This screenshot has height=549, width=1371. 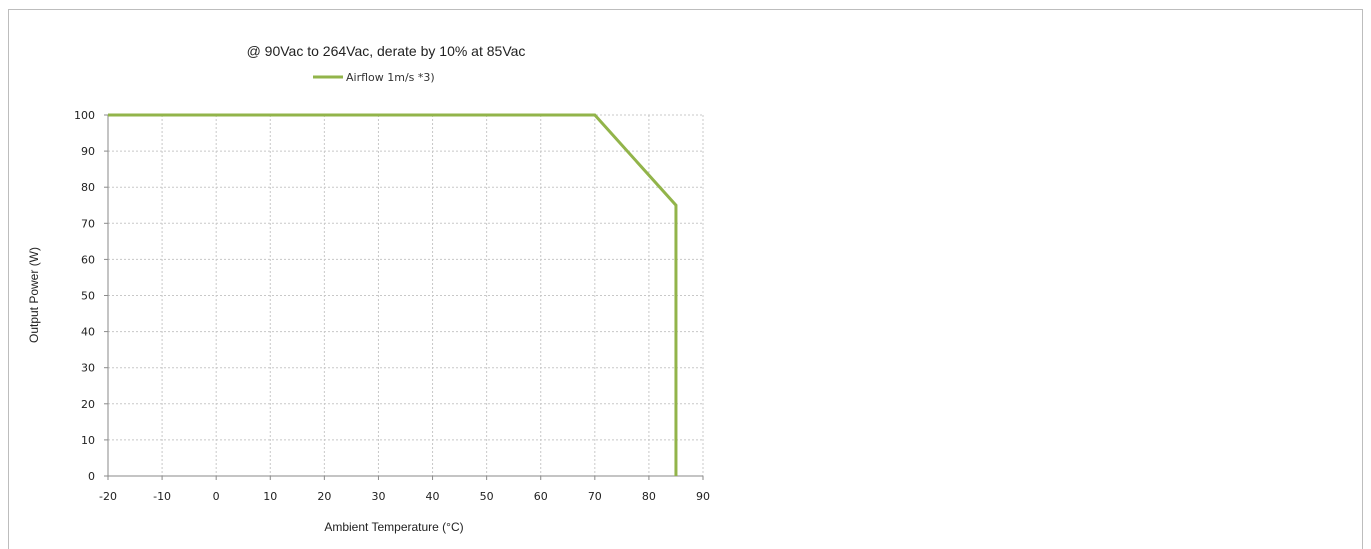 What do you see at coordinates (84, 115) in the screenshot?
I see `y-tick-label: 100` at bounding box center [84, 115].